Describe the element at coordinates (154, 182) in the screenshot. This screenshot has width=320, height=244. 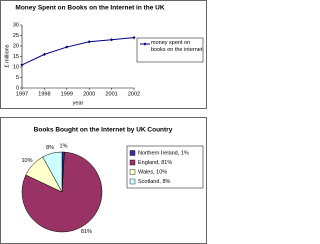
I see `legend-label: Scotland, 8%` at that location.